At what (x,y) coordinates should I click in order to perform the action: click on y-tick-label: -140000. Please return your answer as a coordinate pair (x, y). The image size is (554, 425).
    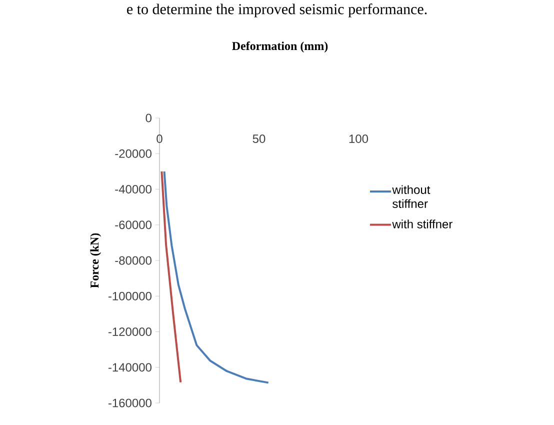
    Looking at the image, I should click on (130, 367).